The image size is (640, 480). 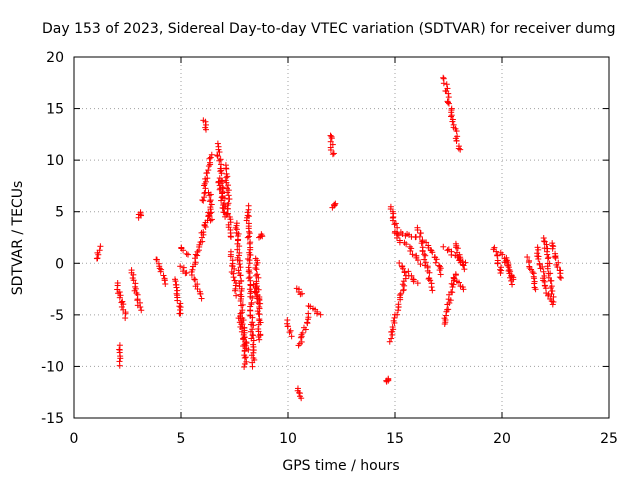 I want to click on y-tick-label: 20, so click(x=55, y=58).